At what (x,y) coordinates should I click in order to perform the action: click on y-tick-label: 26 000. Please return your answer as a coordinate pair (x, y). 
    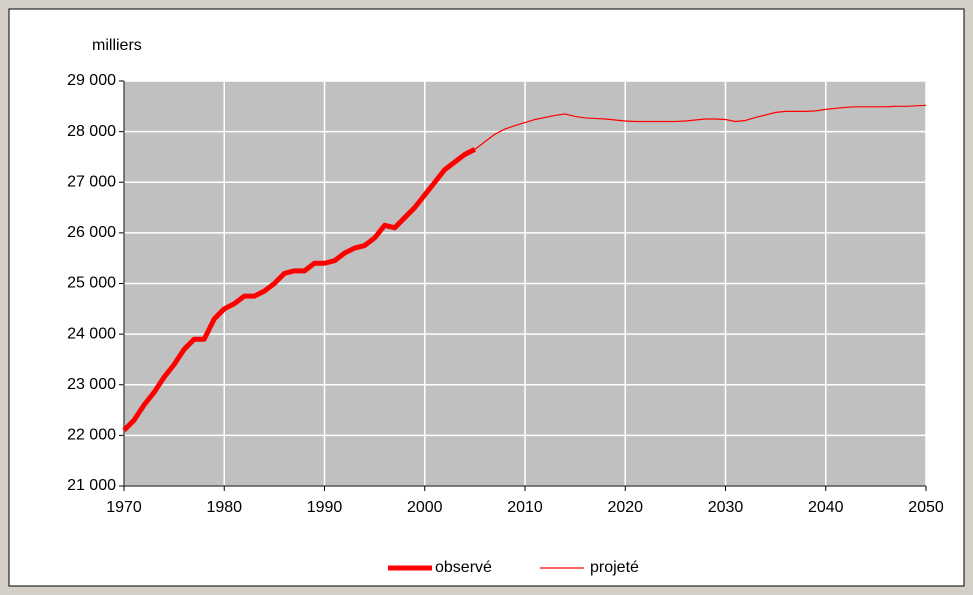
    Looking at the image, I should click on (91, 232).